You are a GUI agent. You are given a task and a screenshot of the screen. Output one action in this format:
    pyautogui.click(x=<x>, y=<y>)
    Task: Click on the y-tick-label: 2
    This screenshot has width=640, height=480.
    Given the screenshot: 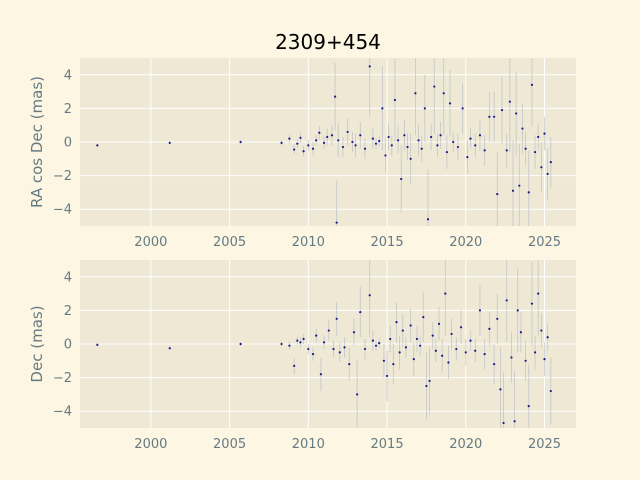 What is the action you would take?
    pyautogui.click(x=68, y=311)
    